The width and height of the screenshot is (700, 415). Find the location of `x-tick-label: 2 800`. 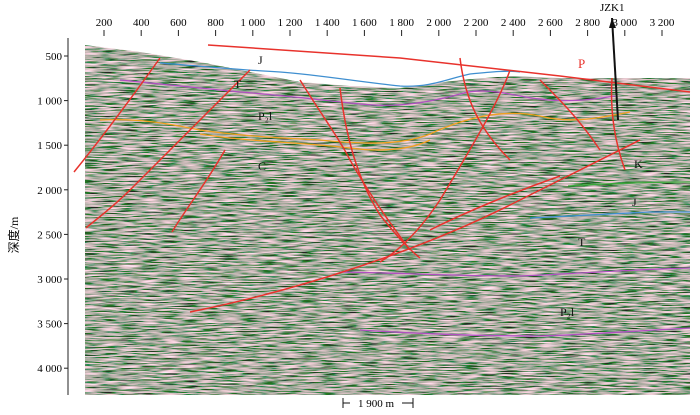

x-tick-label: 2 800 is located at coordinates (587, 23).